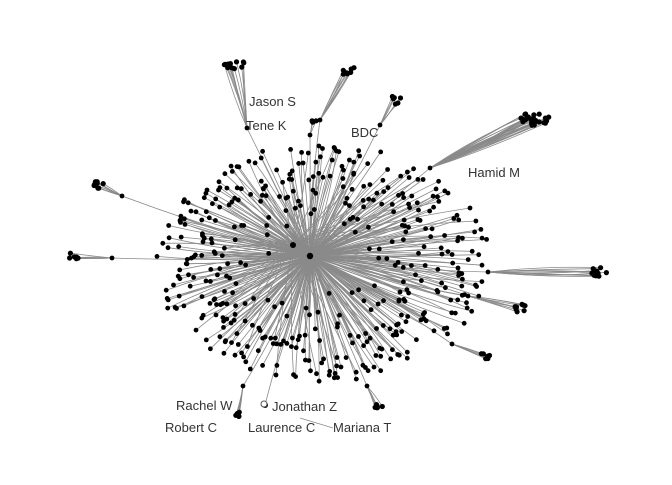 This screenshot has height=485, width=672. Describe the element at coordinates (362, 427) in the screenshot. I see `node-label-mariana-t: Mariana T` at that location.